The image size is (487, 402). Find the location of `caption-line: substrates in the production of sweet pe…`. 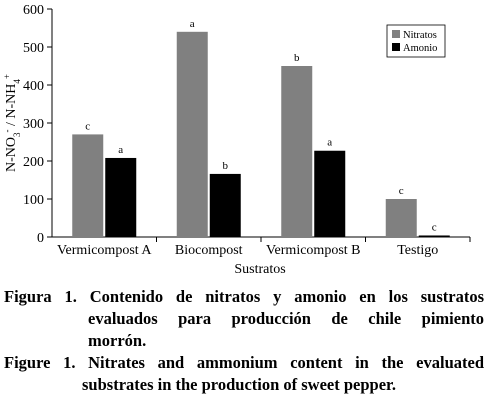

caption-line: substrates in the production of sweet pe… is located at coordinates (239, 384).